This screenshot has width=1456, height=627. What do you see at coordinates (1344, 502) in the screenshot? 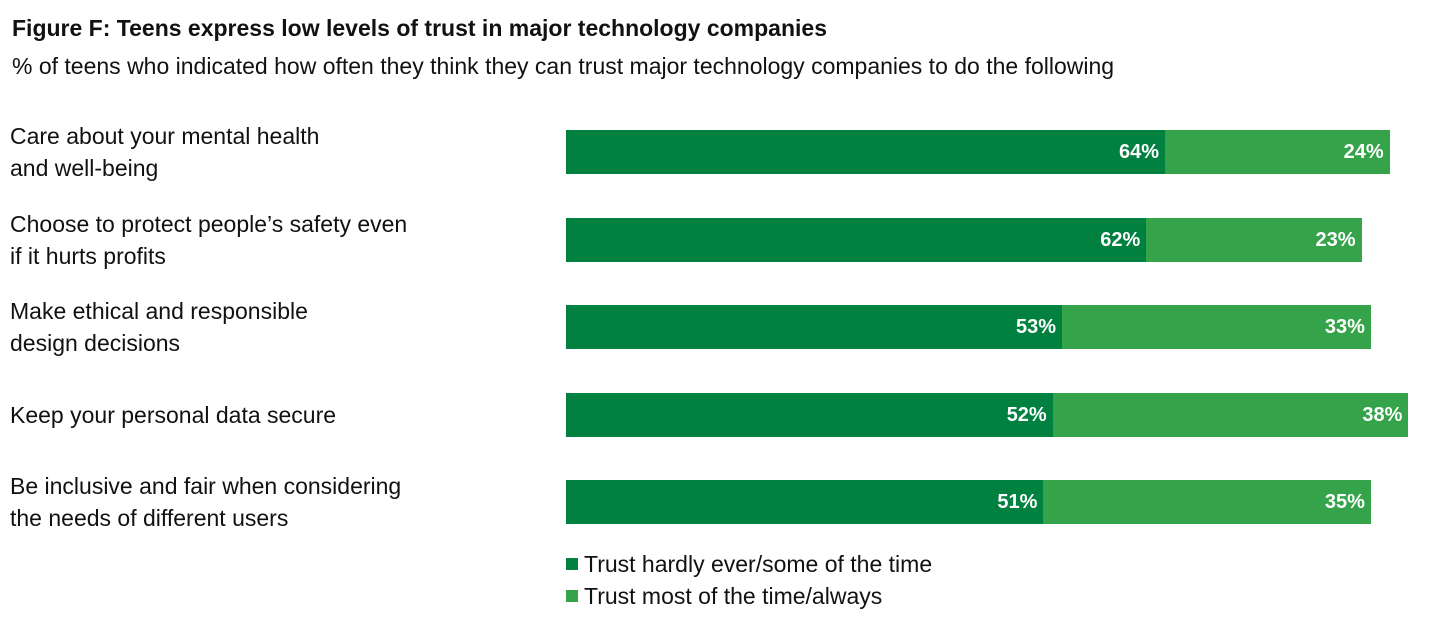
I see `data-label-trust-most-of-the-time-always-5: 35%` at bounding box center [1344, 502].